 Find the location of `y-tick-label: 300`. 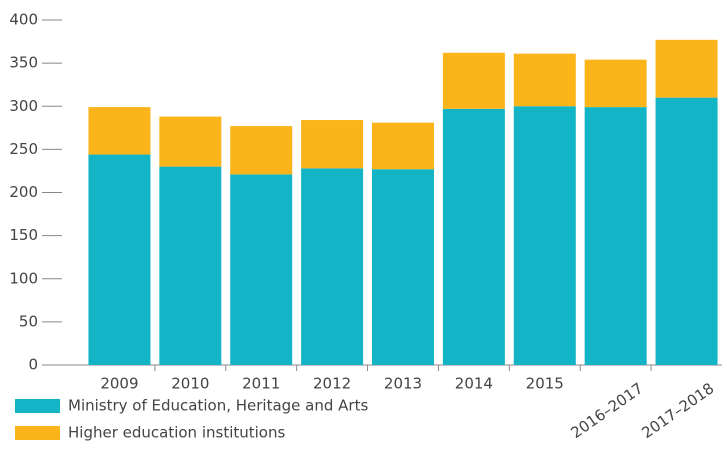

y-tick-label: 300 is located at coordinates (23, 106).